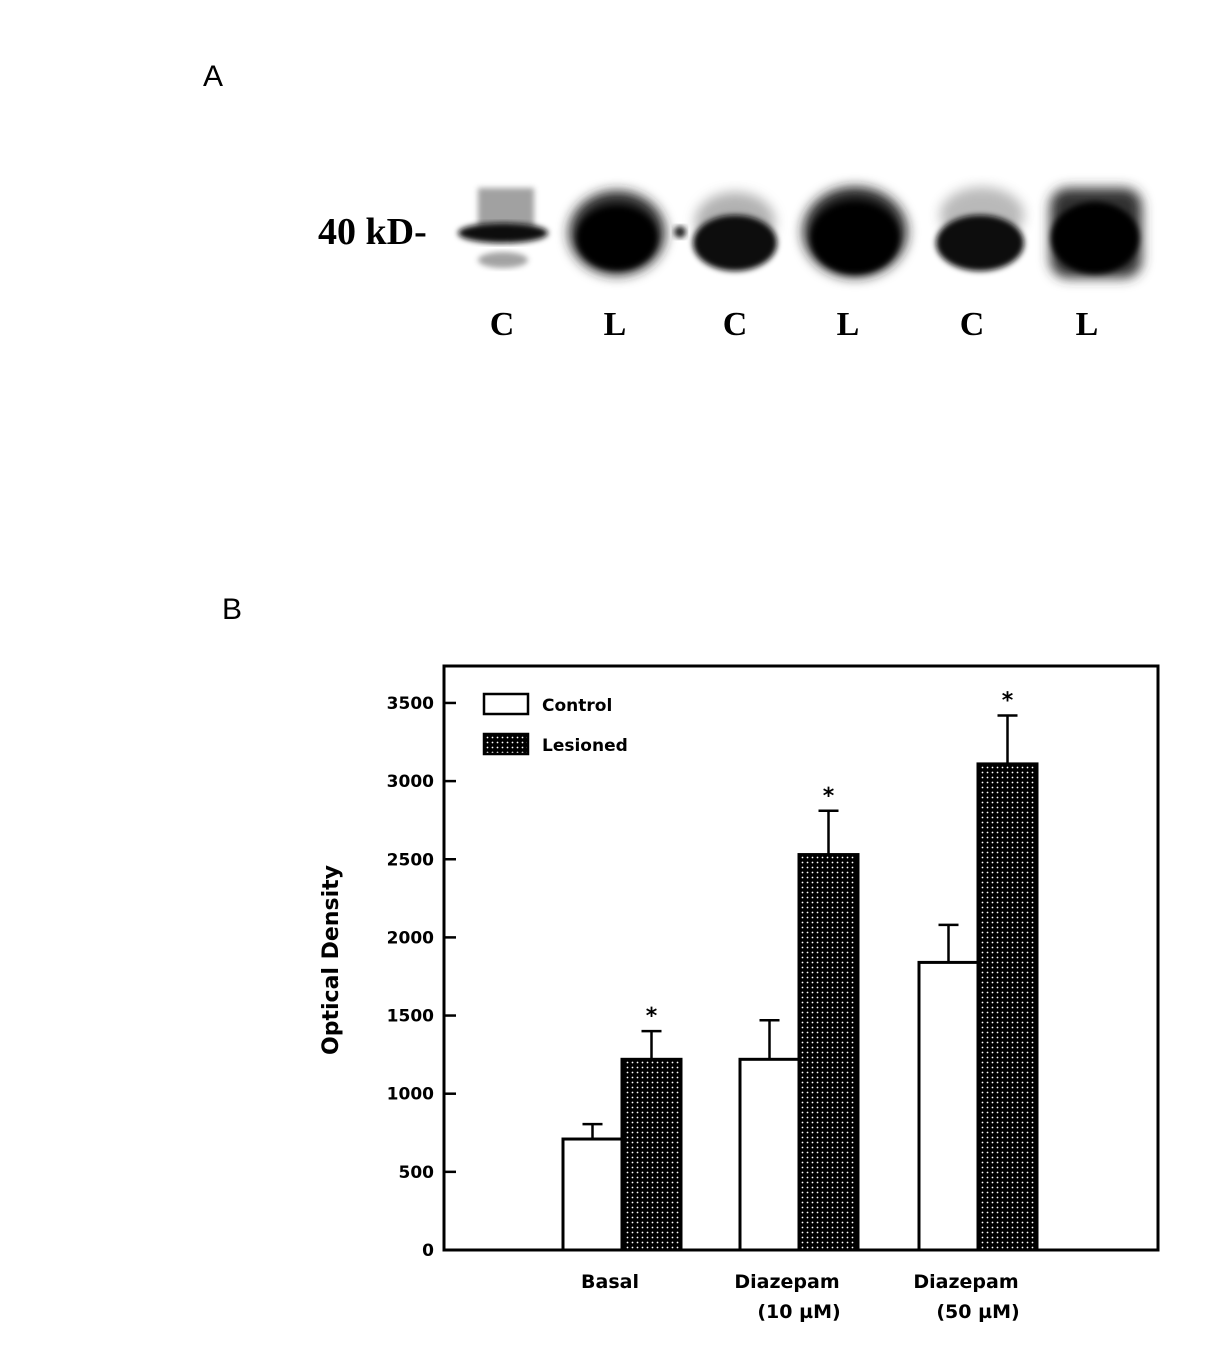 Image resolution: width=1229 pixels, height=1361 pixels. What do you see at coordinates (331, 960) in the screenshot?
I see `y-axis-label: Optical Density` at bounding box center [331, 960].